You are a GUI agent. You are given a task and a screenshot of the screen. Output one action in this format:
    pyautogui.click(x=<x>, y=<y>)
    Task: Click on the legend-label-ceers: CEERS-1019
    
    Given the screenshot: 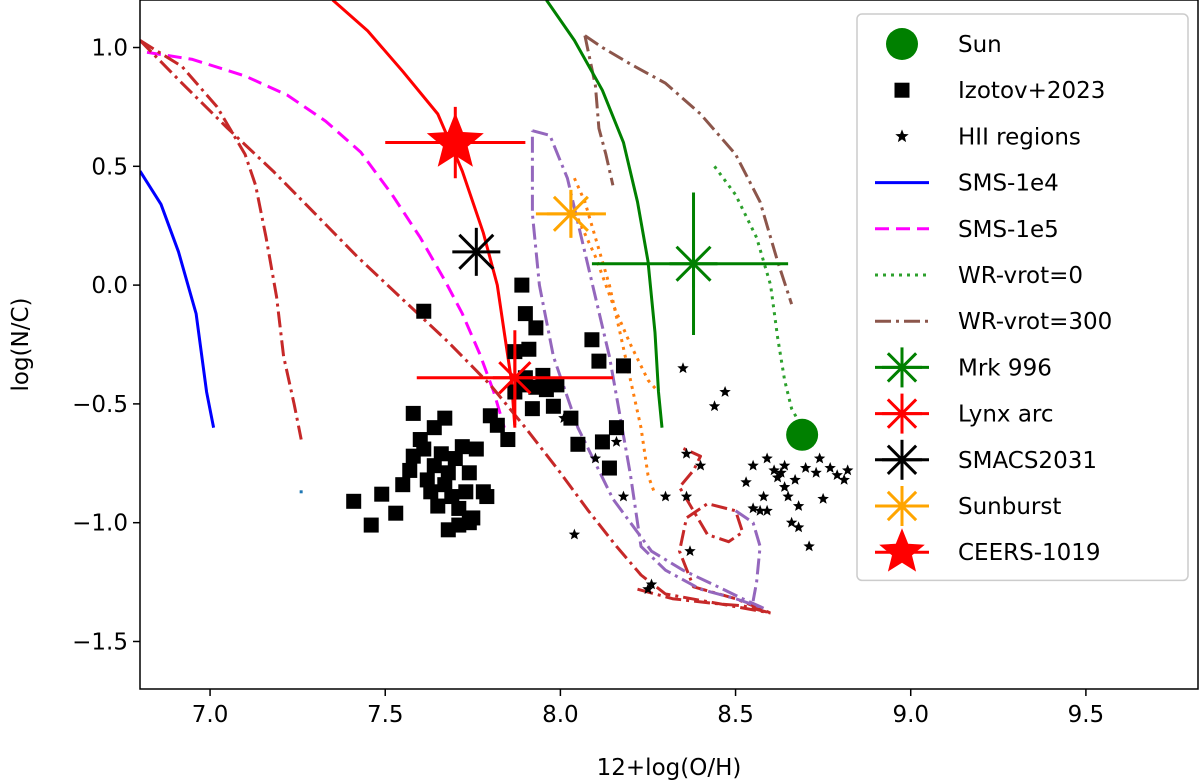 What is the action you would take?
    pyautogui.click(x=1029, y=553)
    